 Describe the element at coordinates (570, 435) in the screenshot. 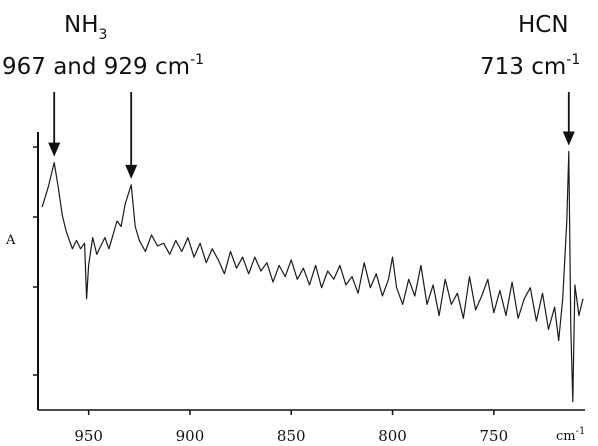

I see `x-axis-unit-label: cm-1` at that location.